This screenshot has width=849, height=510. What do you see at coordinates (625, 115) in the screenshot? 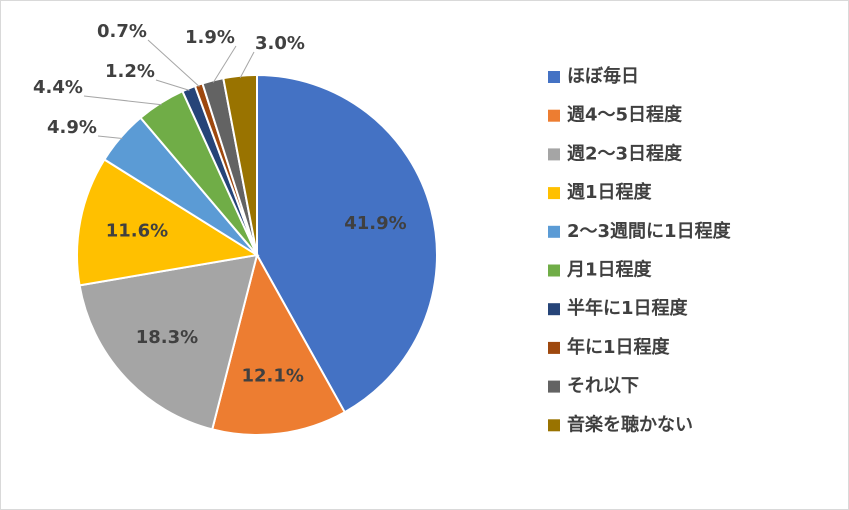
I see `legend-label: 週4〜5日程度` at bounding box center [625, 115].